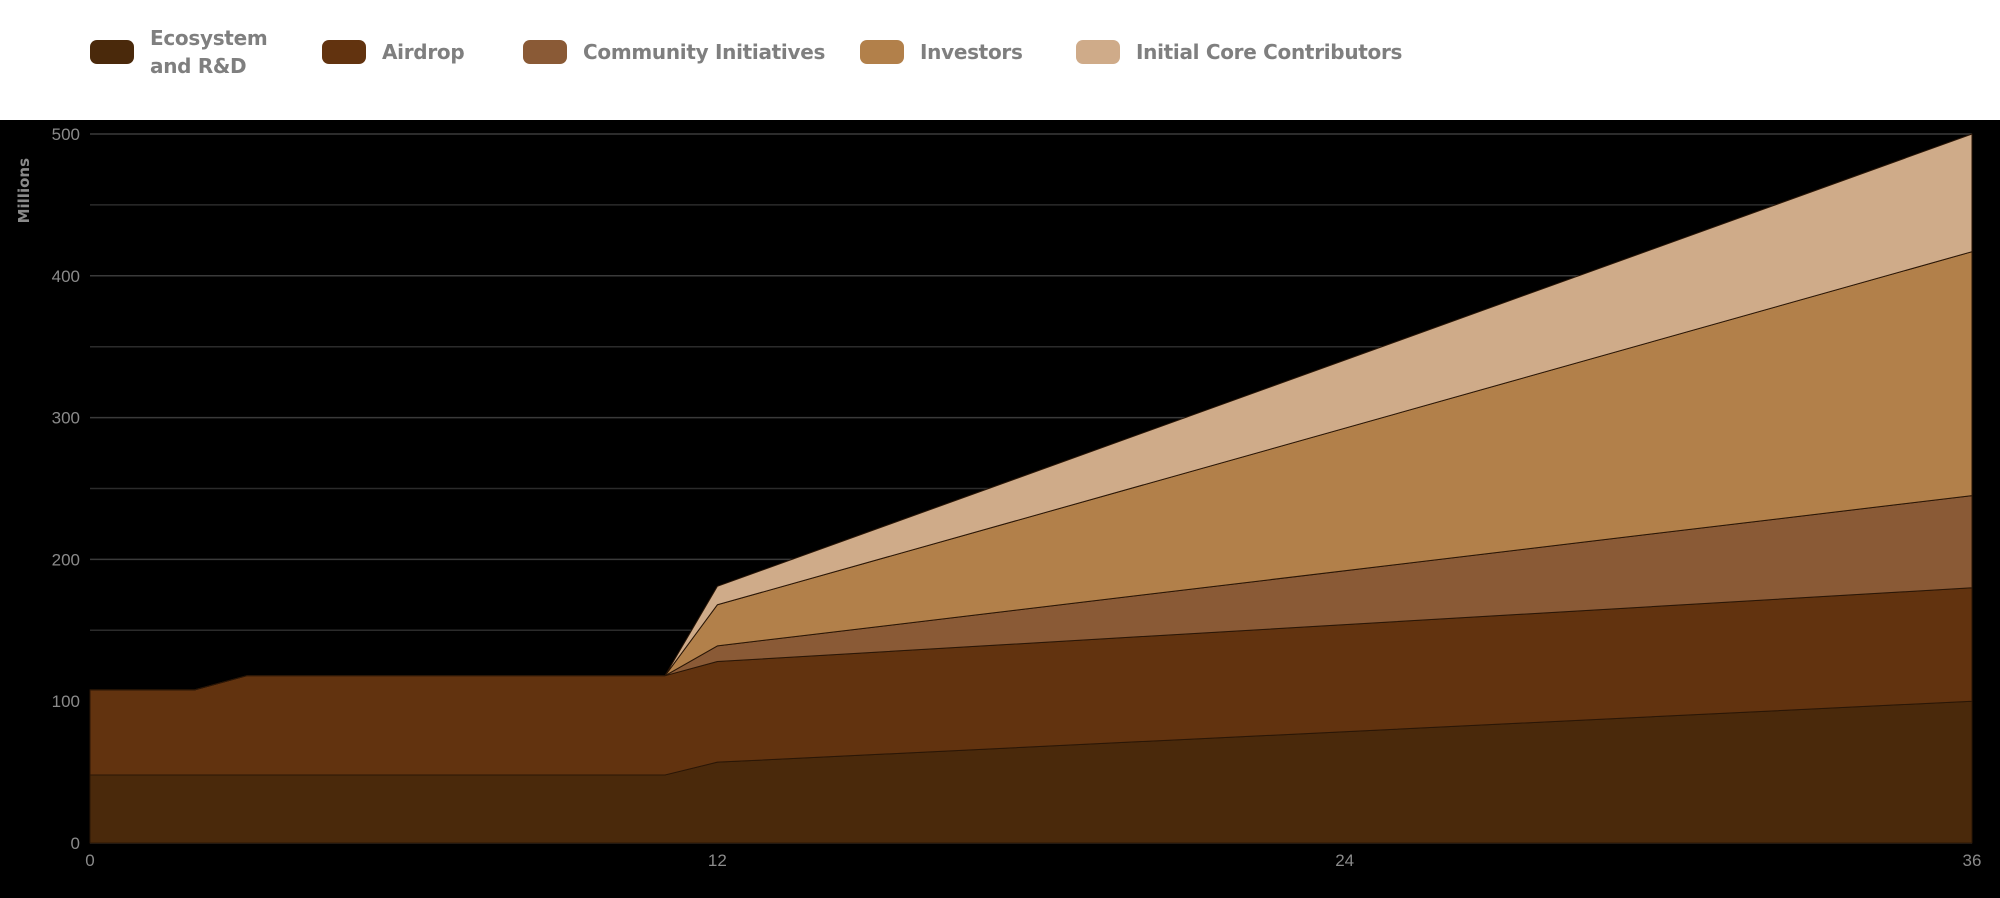 This screenshot has width=2000, height=898. What do you see at coordinates (1344, 860) in the screenshot?
I see `x-tick-label: 24` at bounding box center [1344, 860].